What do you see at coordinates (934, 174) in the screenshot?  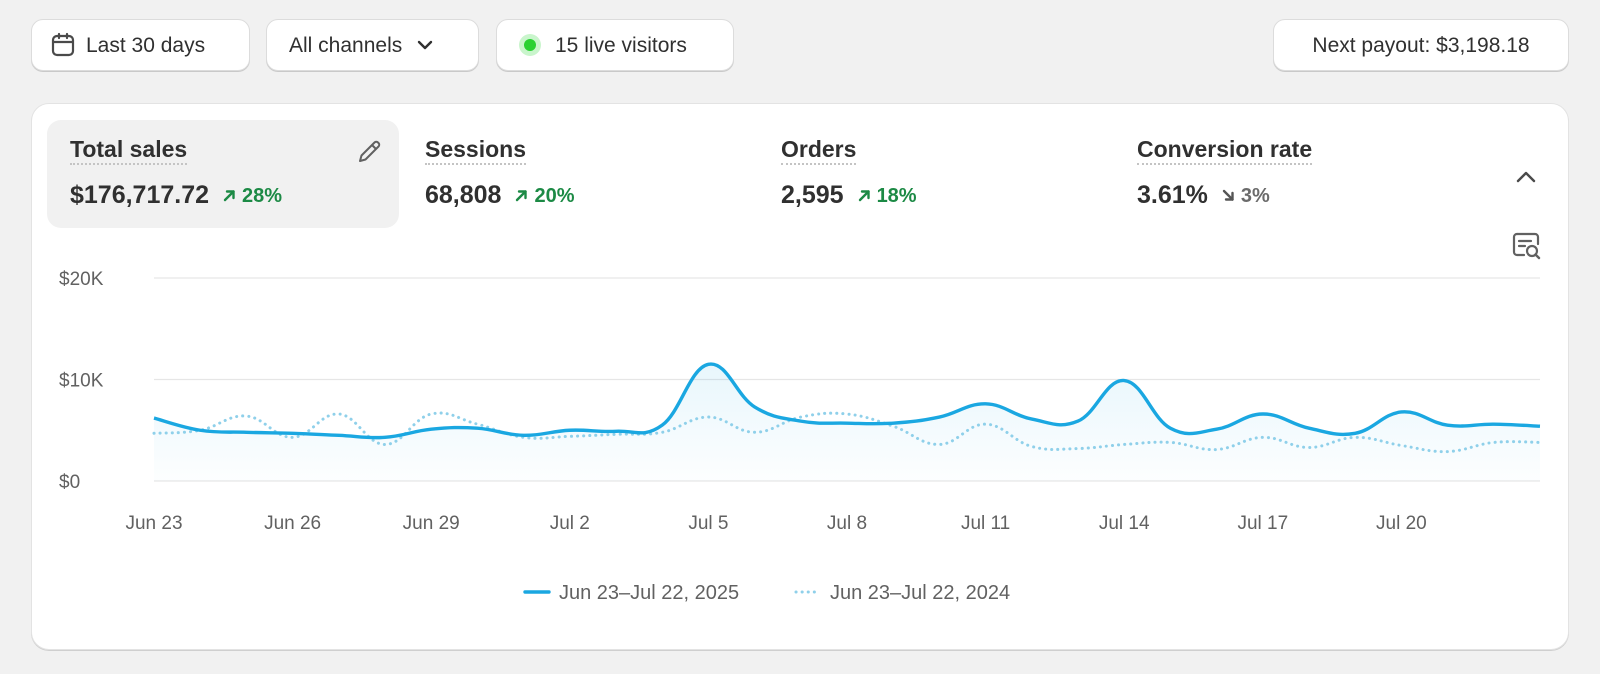 I see `metric-orders: Orders 2,595 18%` at bounding box center [934, 174].